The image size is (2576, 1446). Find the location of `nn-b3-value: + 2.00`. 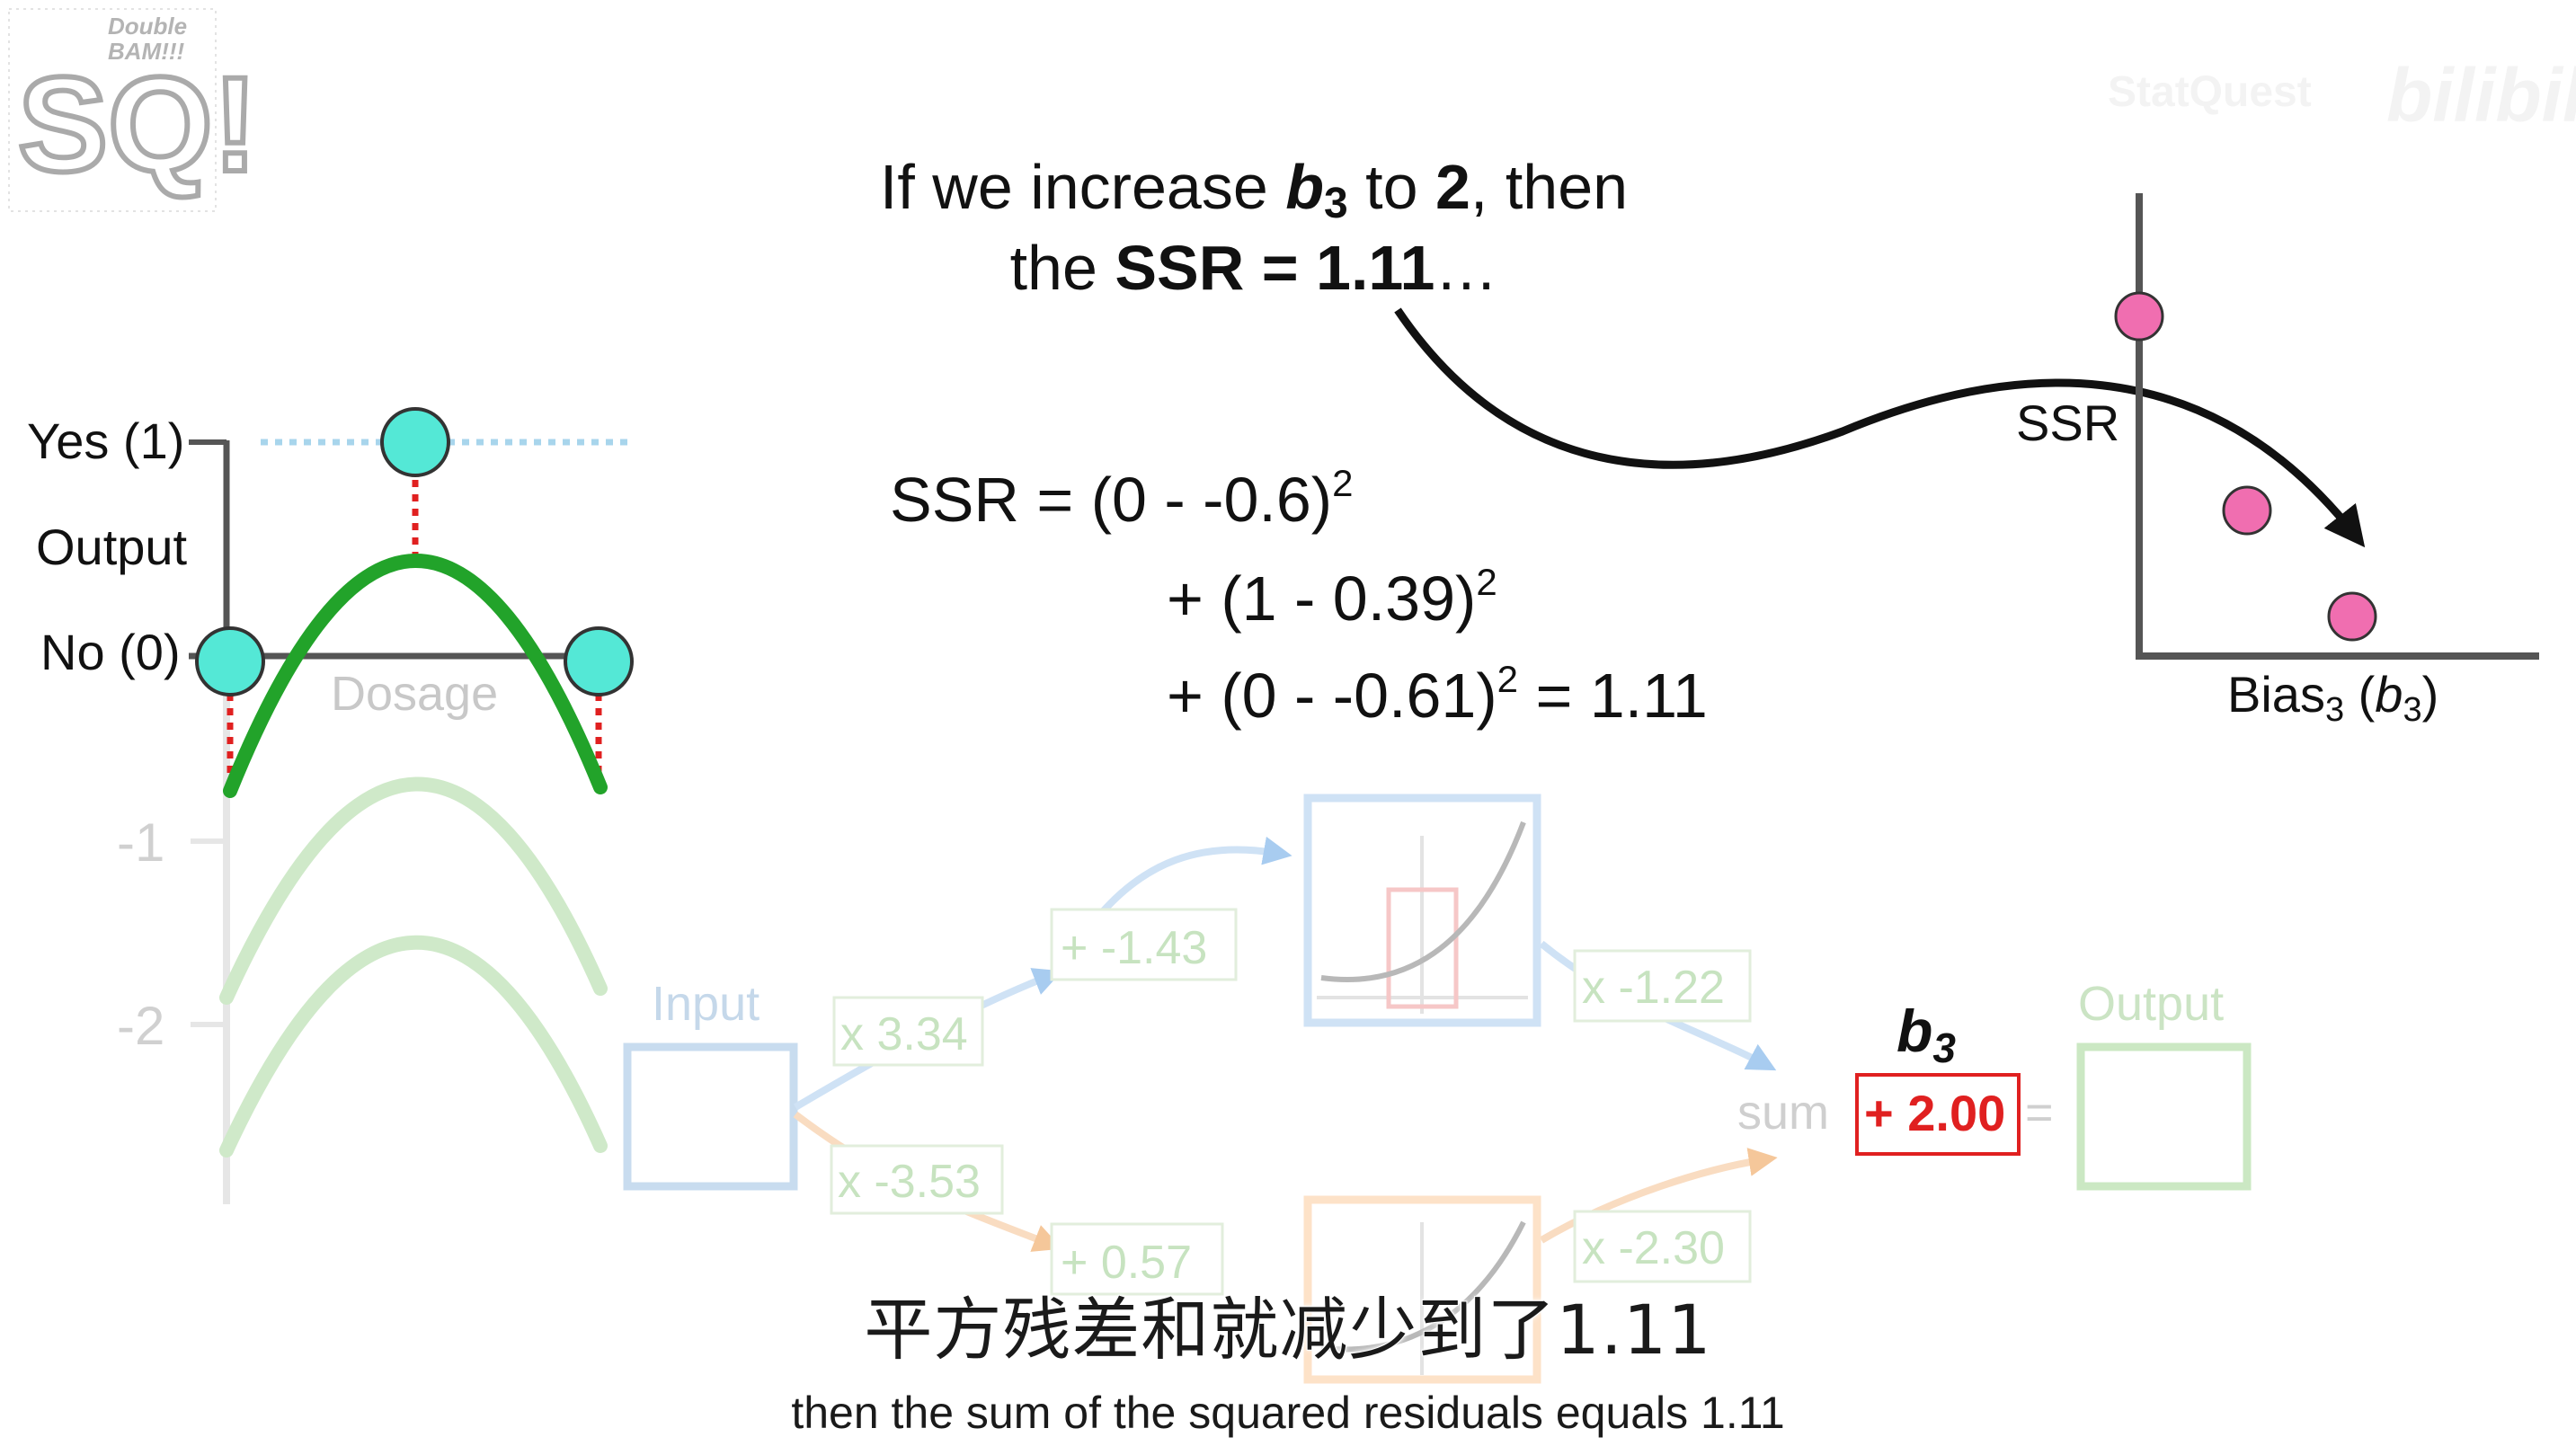

nn-b3-value: + 2.00 is located at coordinates (1934, 1113).